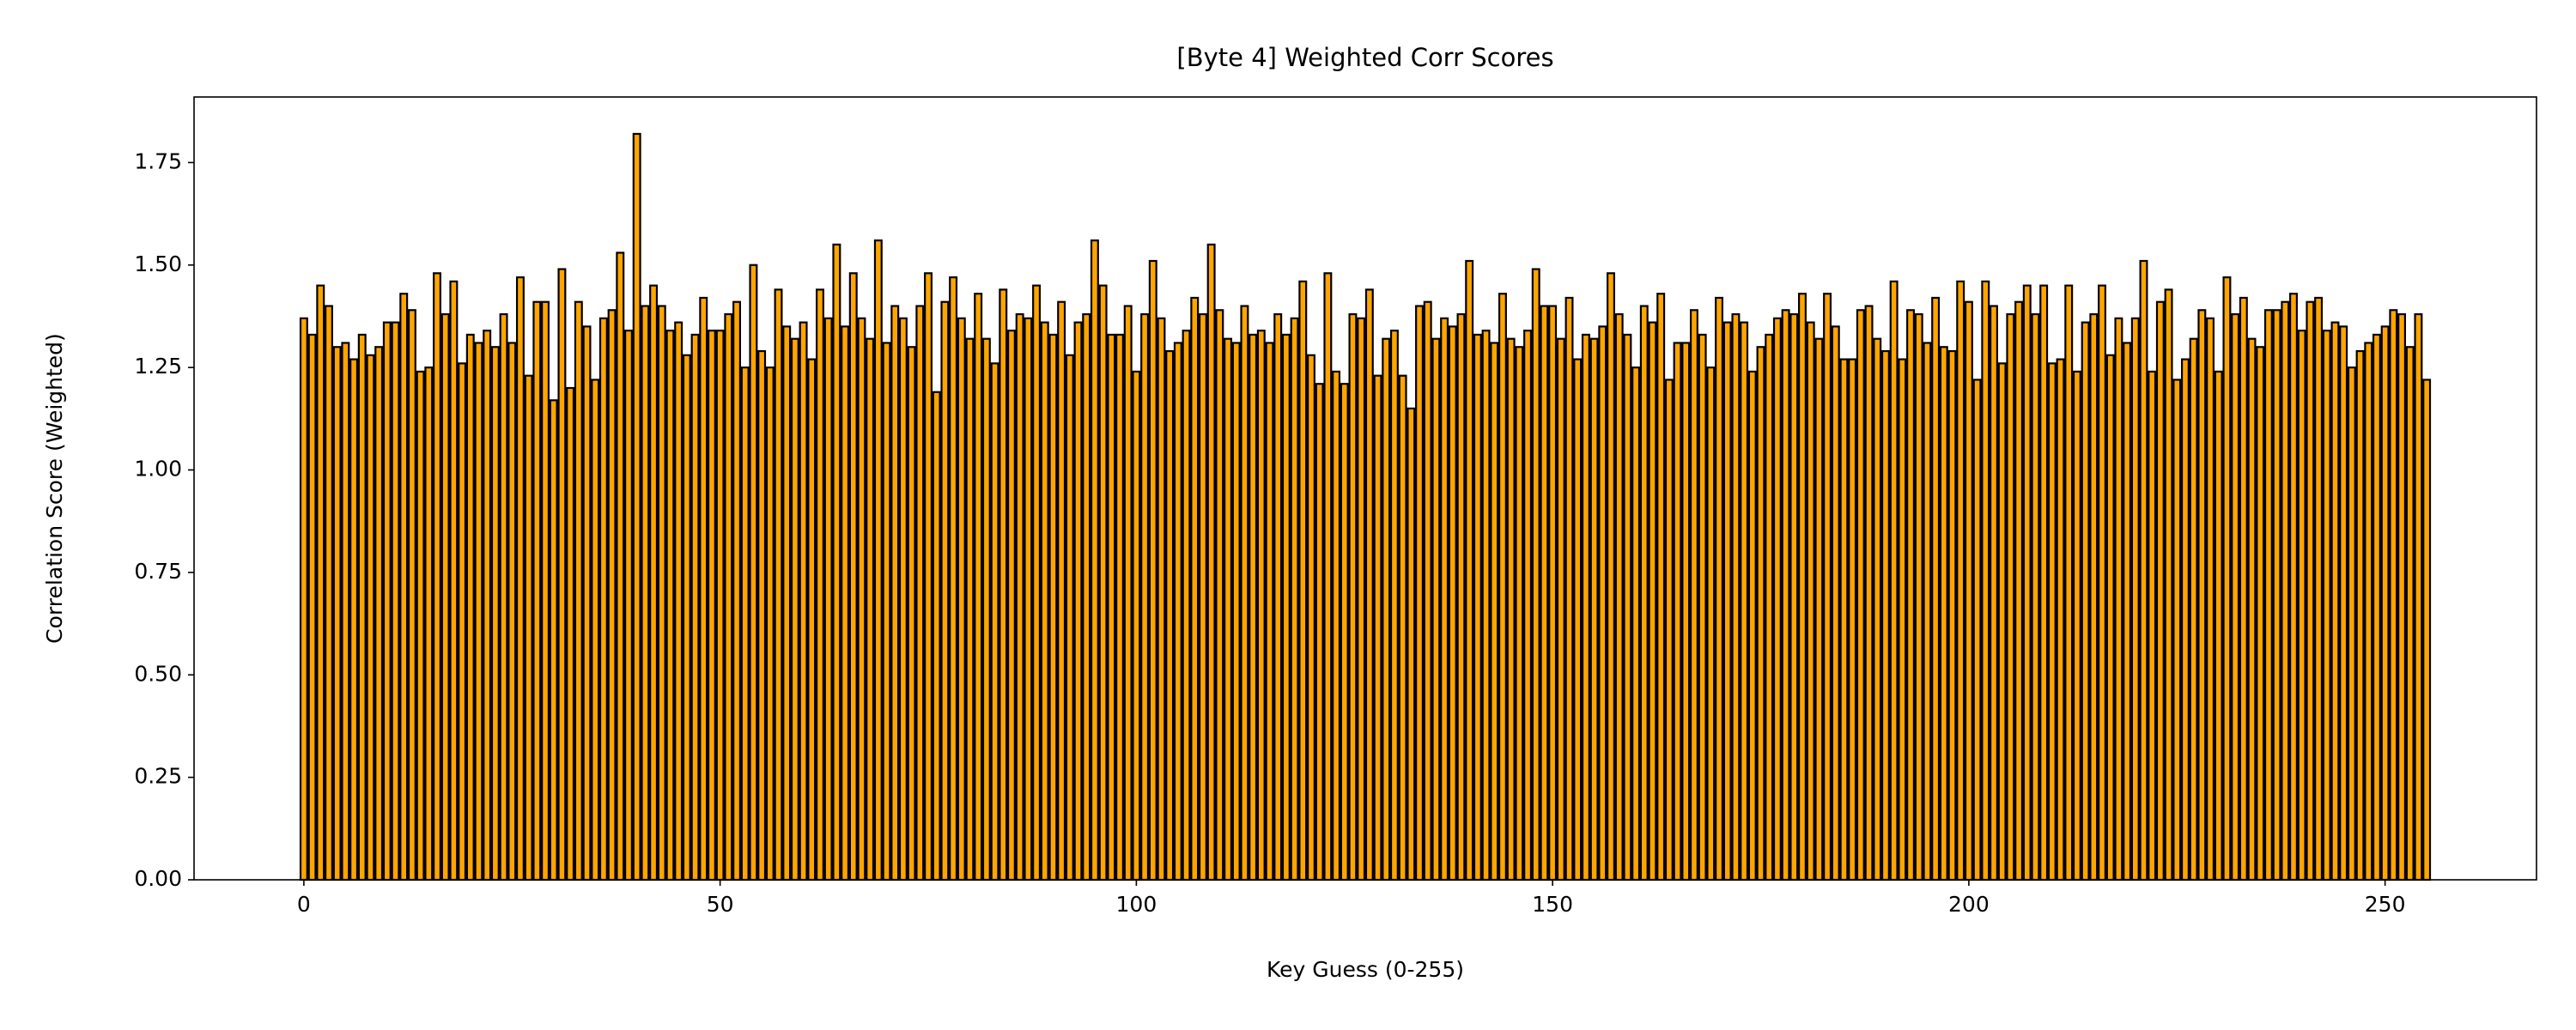 The image size is (2576, 1030). I want to click on x-tick-label: 50, so click(720, 904).